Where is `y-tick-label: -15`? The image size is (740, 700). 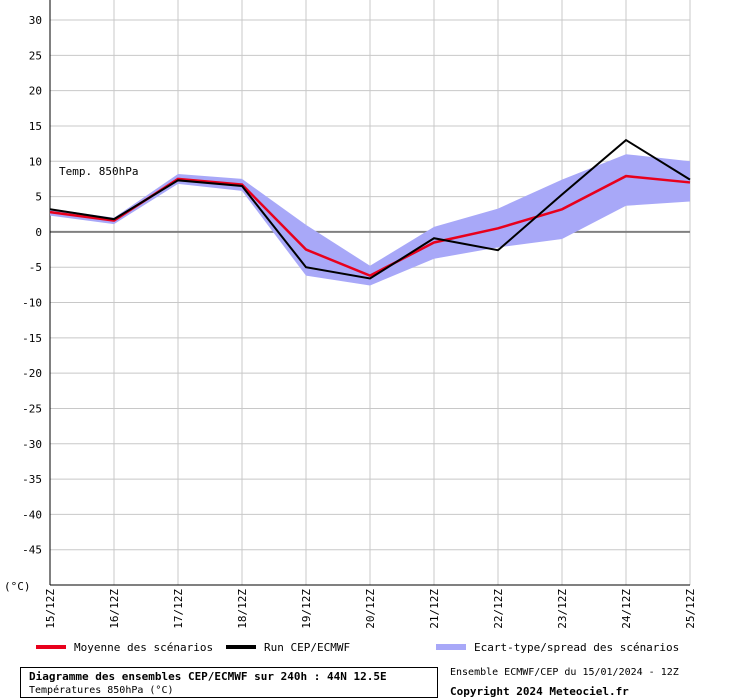
y-tick-label: -15 is located at coordinates (32, 338).